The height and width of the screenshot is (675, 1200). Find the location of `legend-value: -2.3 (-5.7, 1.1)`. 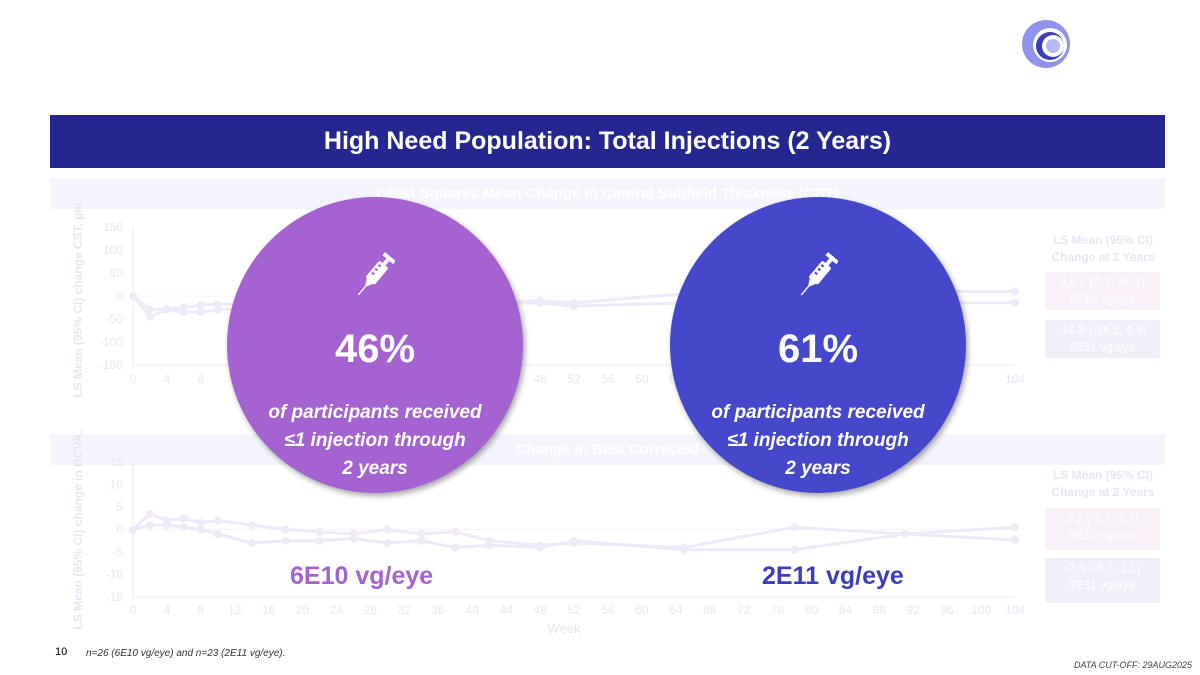

legend-value: -2.3 (-5.7, 1.1) is located at coordinates (1102, 568).